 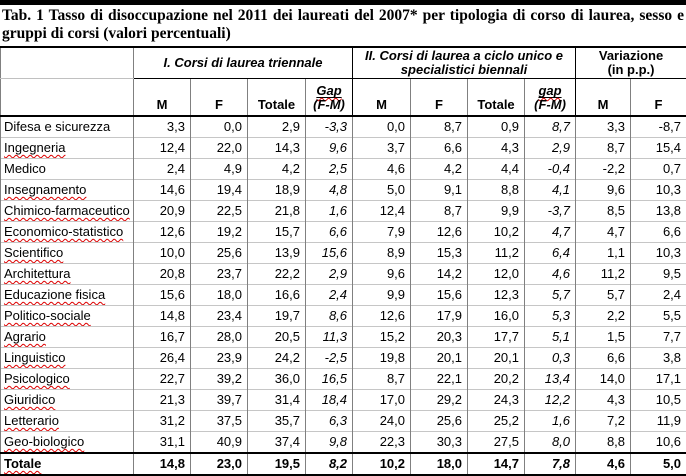 What do you see at coordinates (44, 441) in the screenshot?
I see `row-label: Geo-biologico` at bounding box center [44, 441].